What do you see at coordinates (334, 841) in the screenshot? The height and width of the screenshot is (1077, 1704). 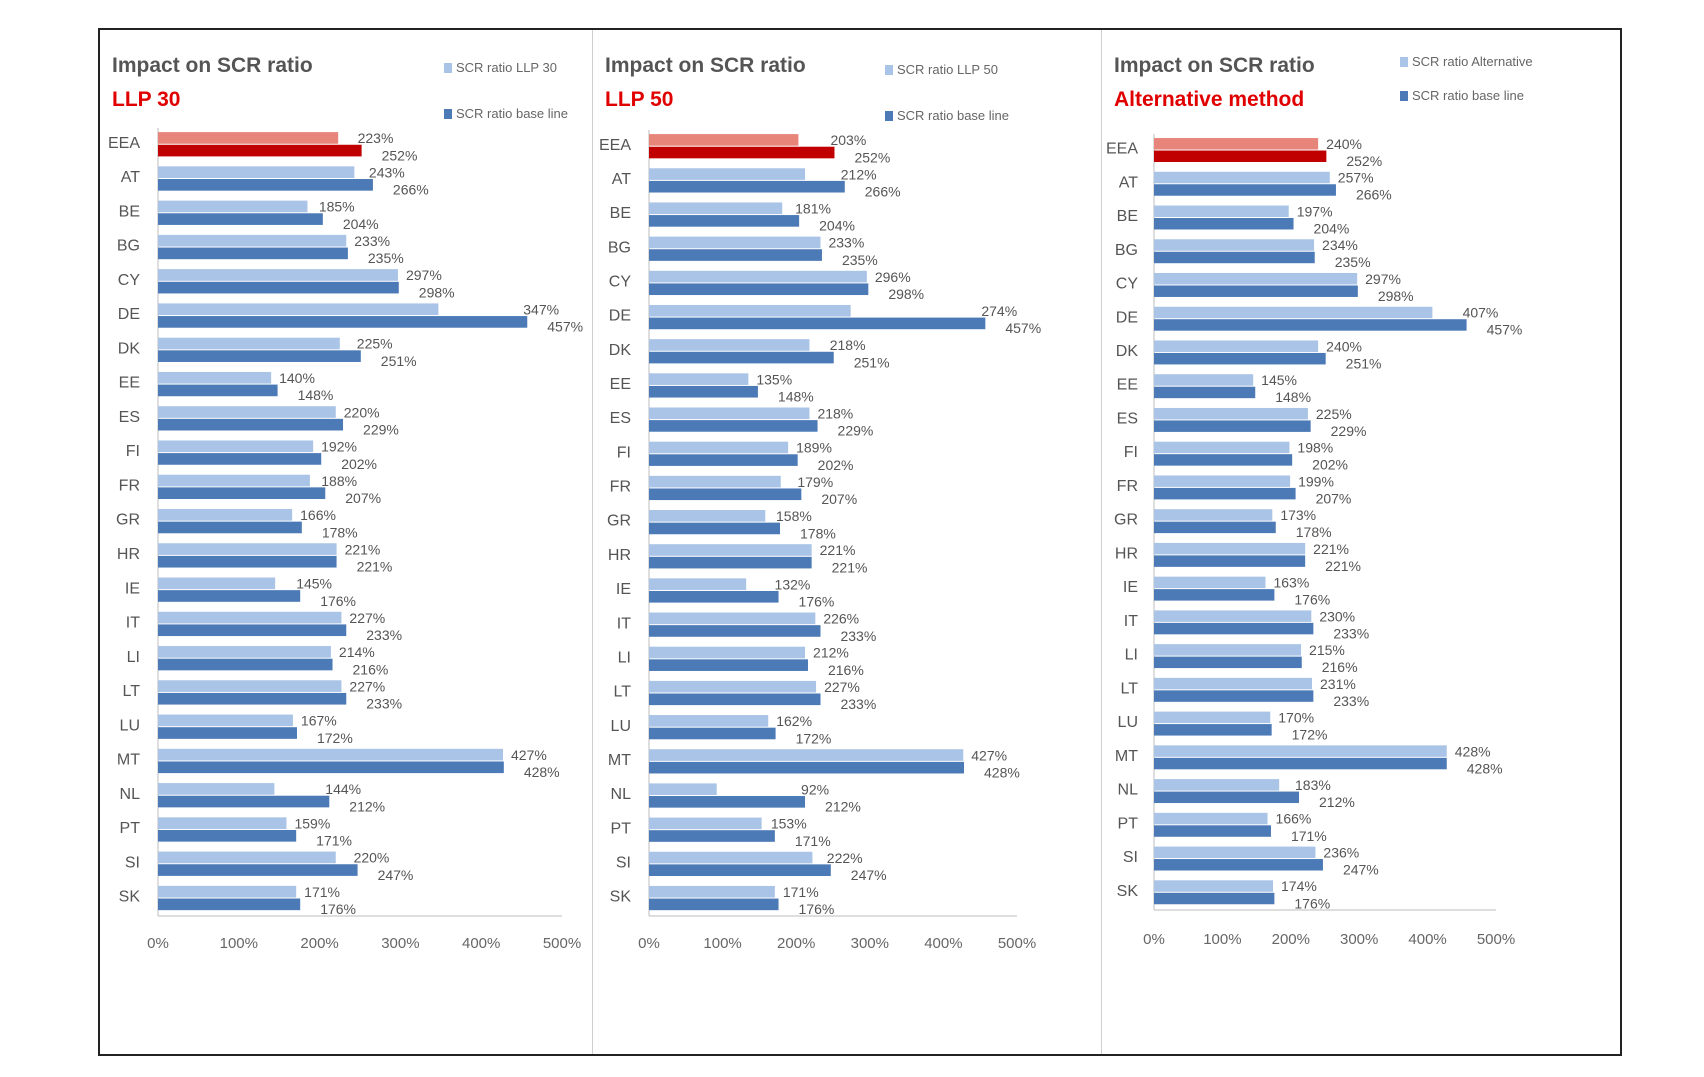 I see `data-label-baseline: 171%` at bounding box center [334, 841].